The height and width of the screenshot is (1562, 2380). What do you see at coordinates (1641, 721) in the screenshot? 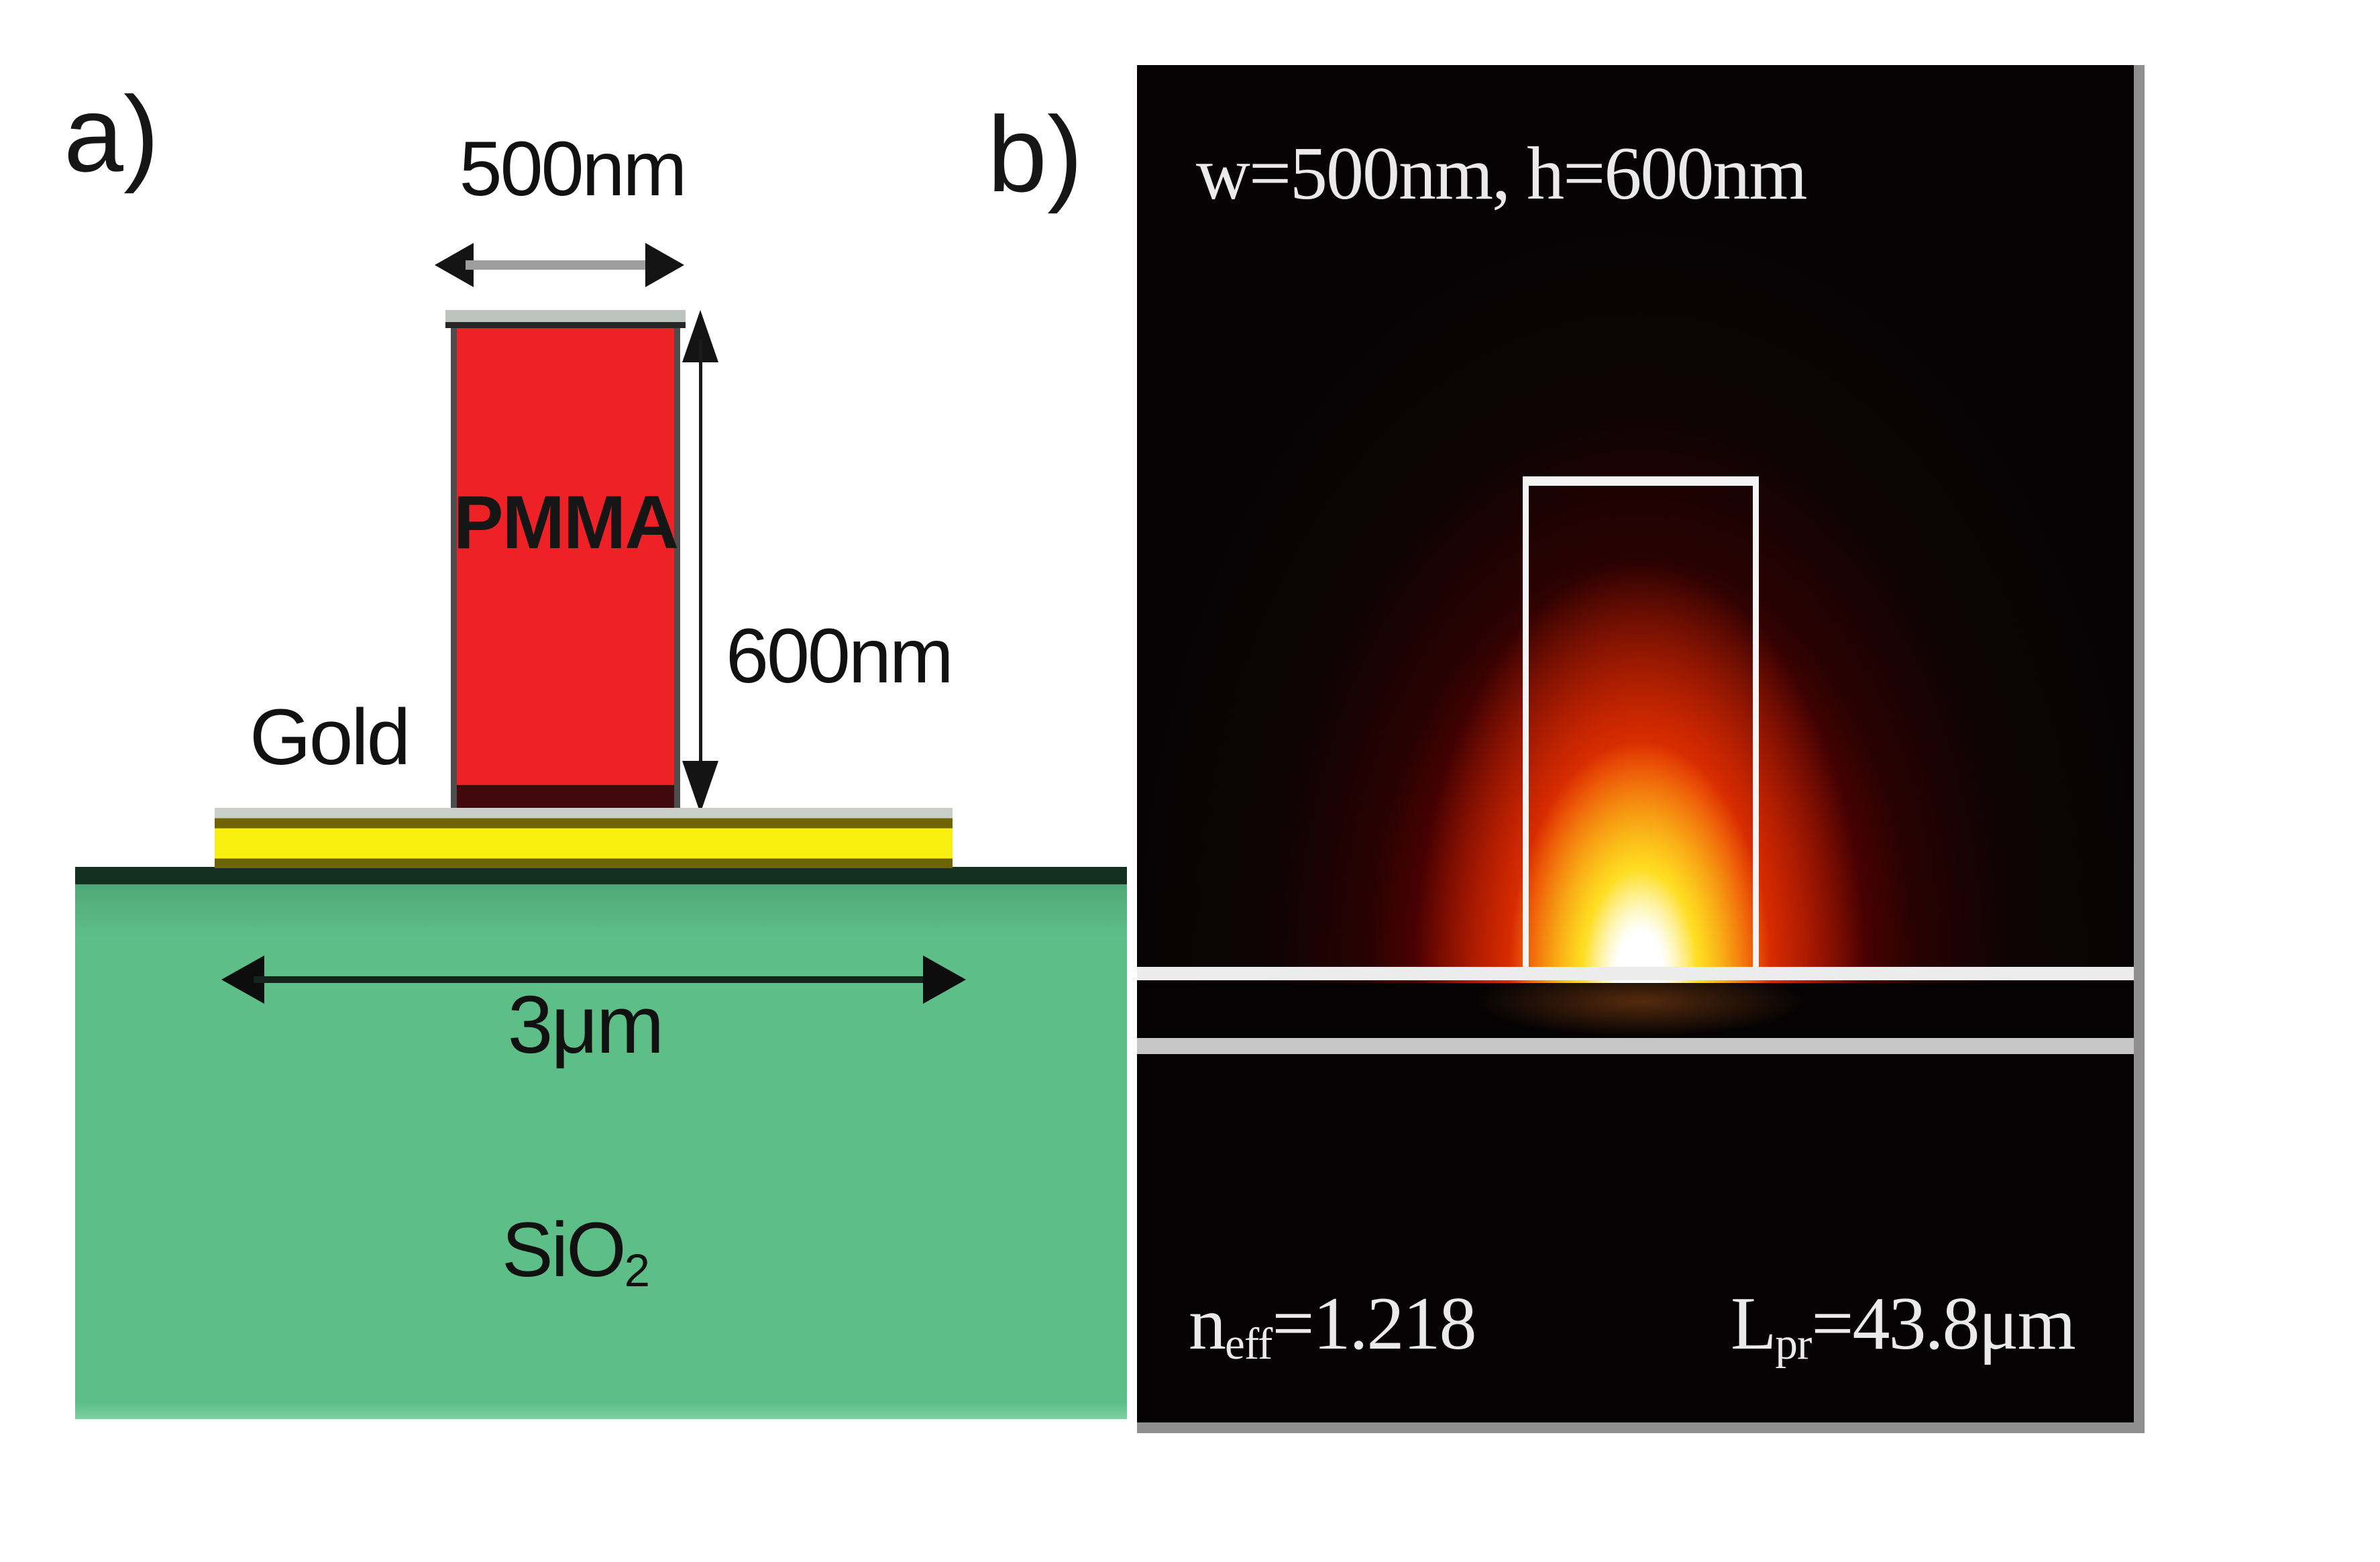
I see `ridge-outline` at bounding box center [1641, 721].